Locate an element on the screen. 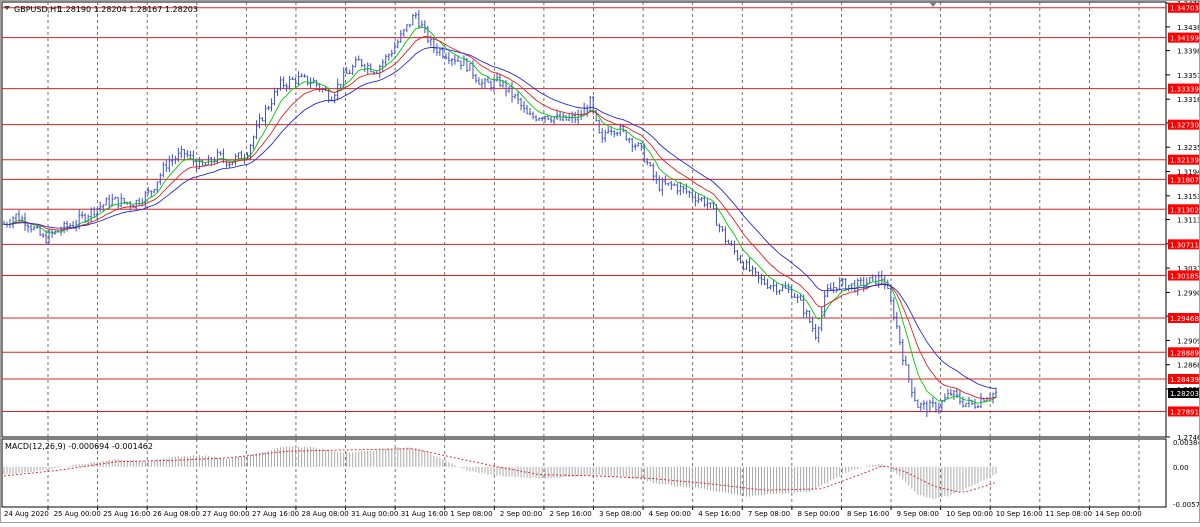  level-label: 1.31302 is located at coordinates (1184, 210).